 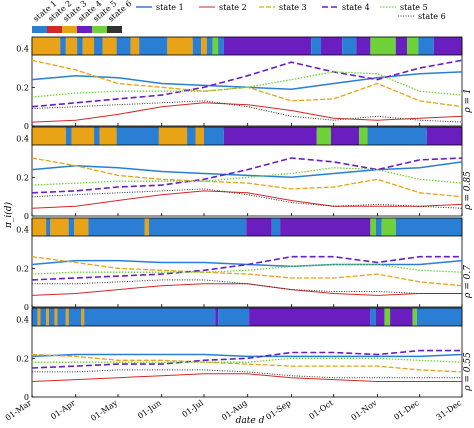 I want to click on panel-rho-label: ρ = 0.55, so click(x=468, y=372).